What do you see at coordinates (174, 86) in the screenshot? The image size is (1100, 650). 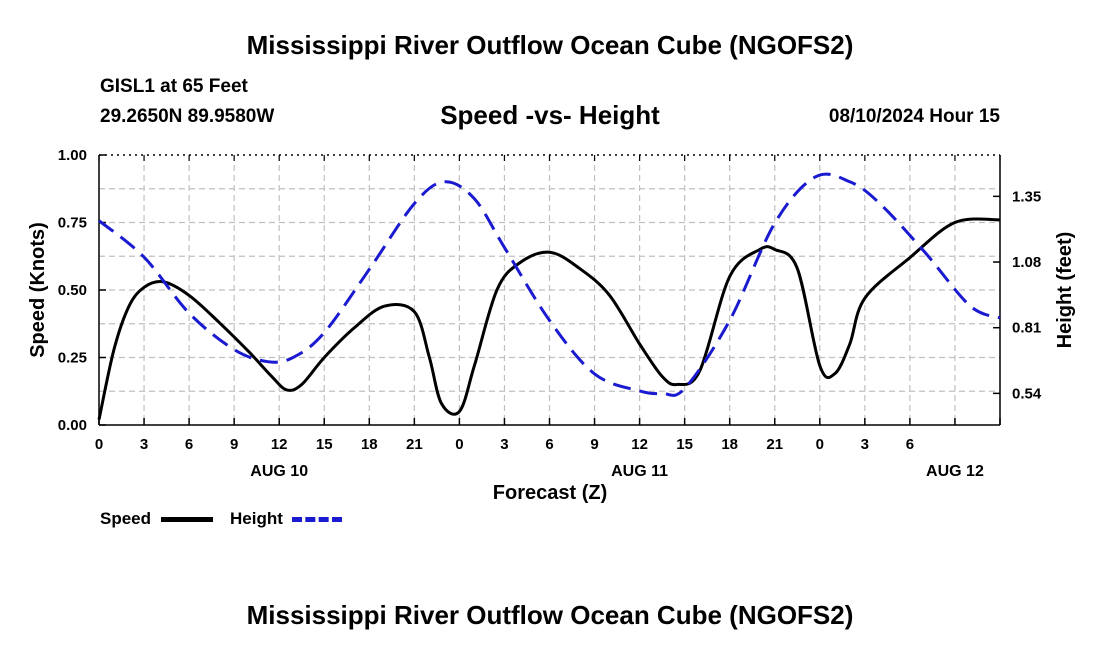 I see `station-label: GISL1 at 65 Feet` at bounding box center [174, 86].